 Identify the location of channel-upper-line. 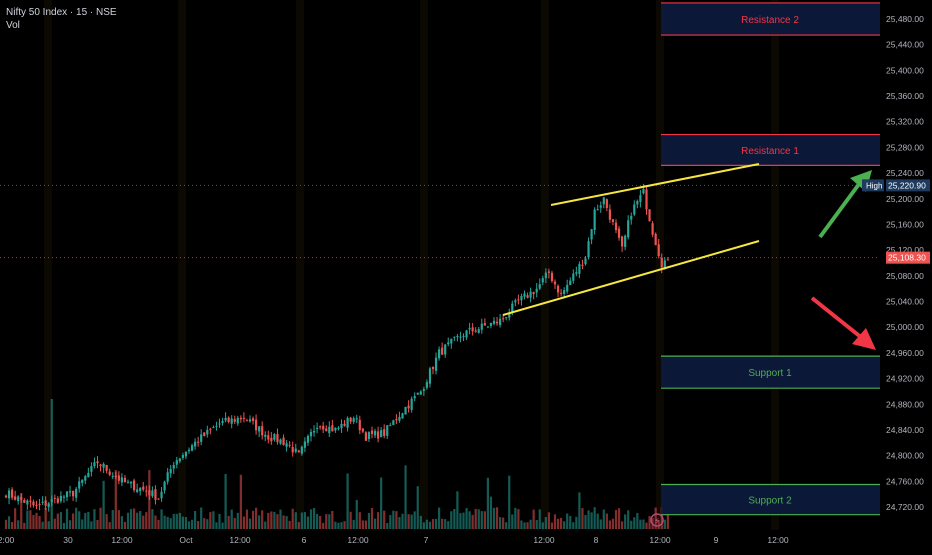
(655, 184).